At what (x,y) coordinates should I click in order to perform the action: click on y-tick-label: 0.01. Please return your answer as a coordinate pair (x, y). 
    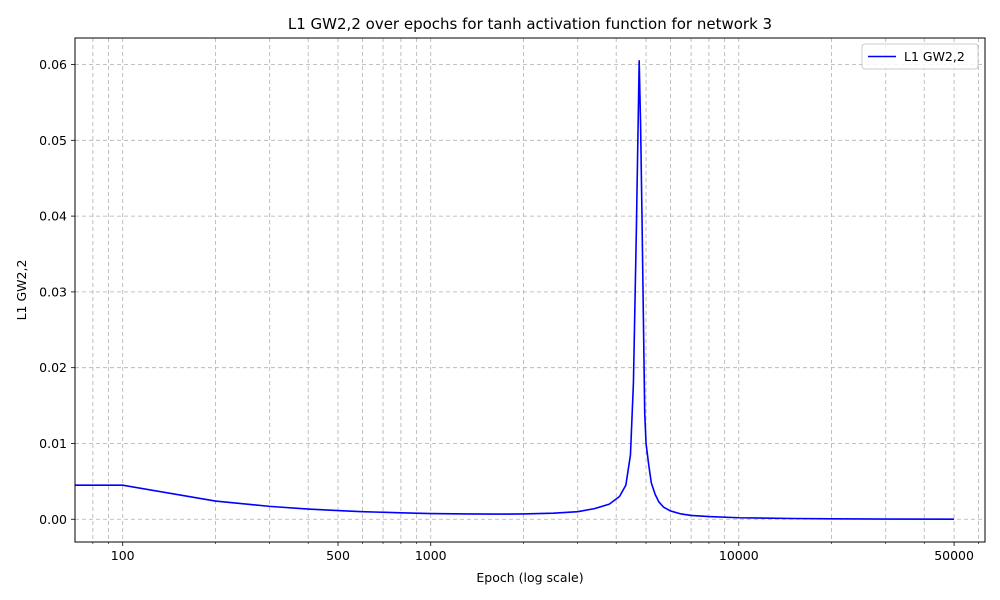
    Looking at the image, I should click on (53, 443).